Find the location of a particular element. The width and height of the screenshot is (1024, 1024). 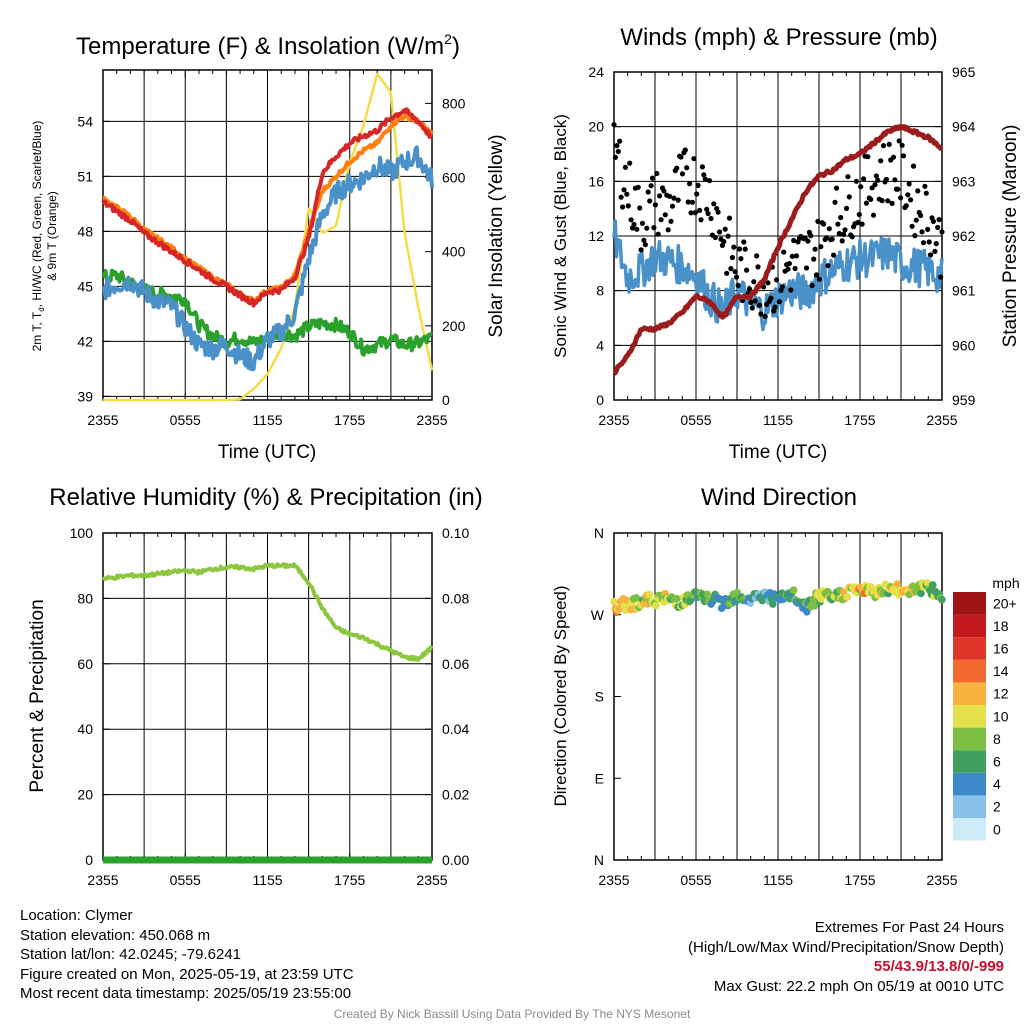

y-tick-label: 39 is located at coordinates (85, 396).